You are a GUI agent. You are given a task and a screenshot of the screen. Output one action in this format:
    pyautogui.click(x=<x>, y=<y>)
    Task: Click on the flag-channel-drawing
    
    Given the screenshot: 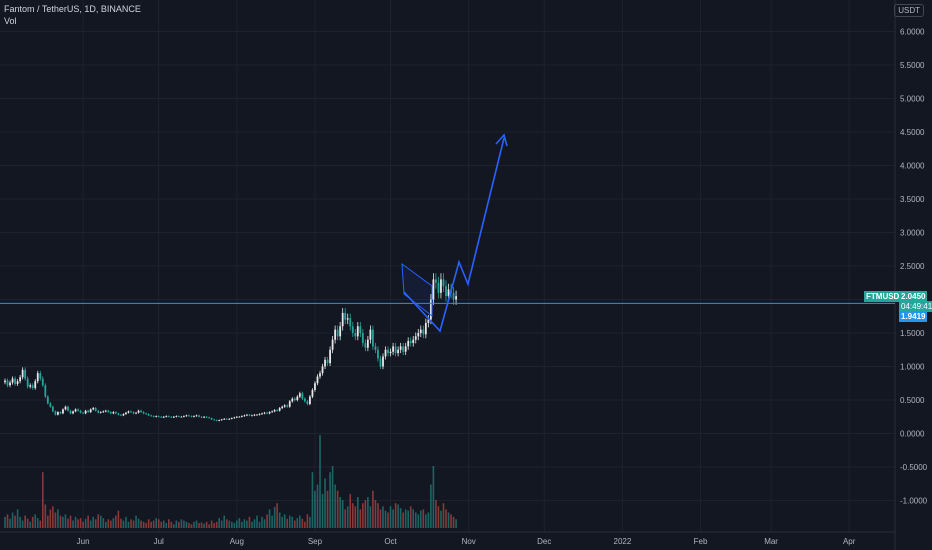 What is the action you would take?
    pyautogui.click(x=417, y=290)
    